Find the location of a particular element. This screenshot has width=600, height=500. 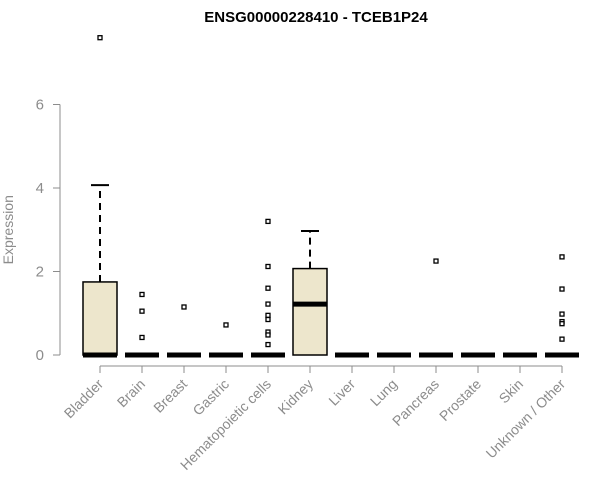

y-tick-label: 6 is located at coordinates (40, 105).